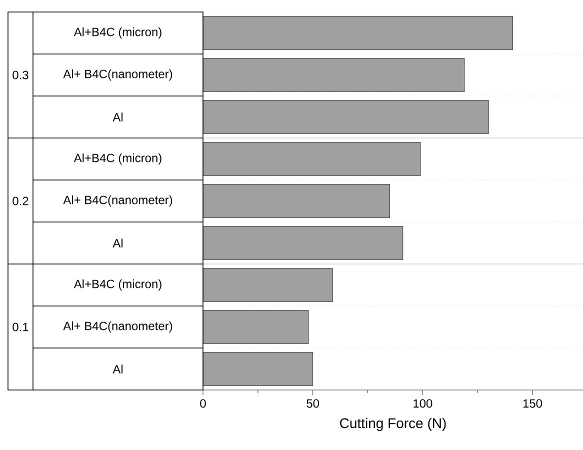 The height and width of the screenshot is (450, 583). Describe the element at coordinates (20, 201) in the screenshot. I see `text: 0.2` at that location.